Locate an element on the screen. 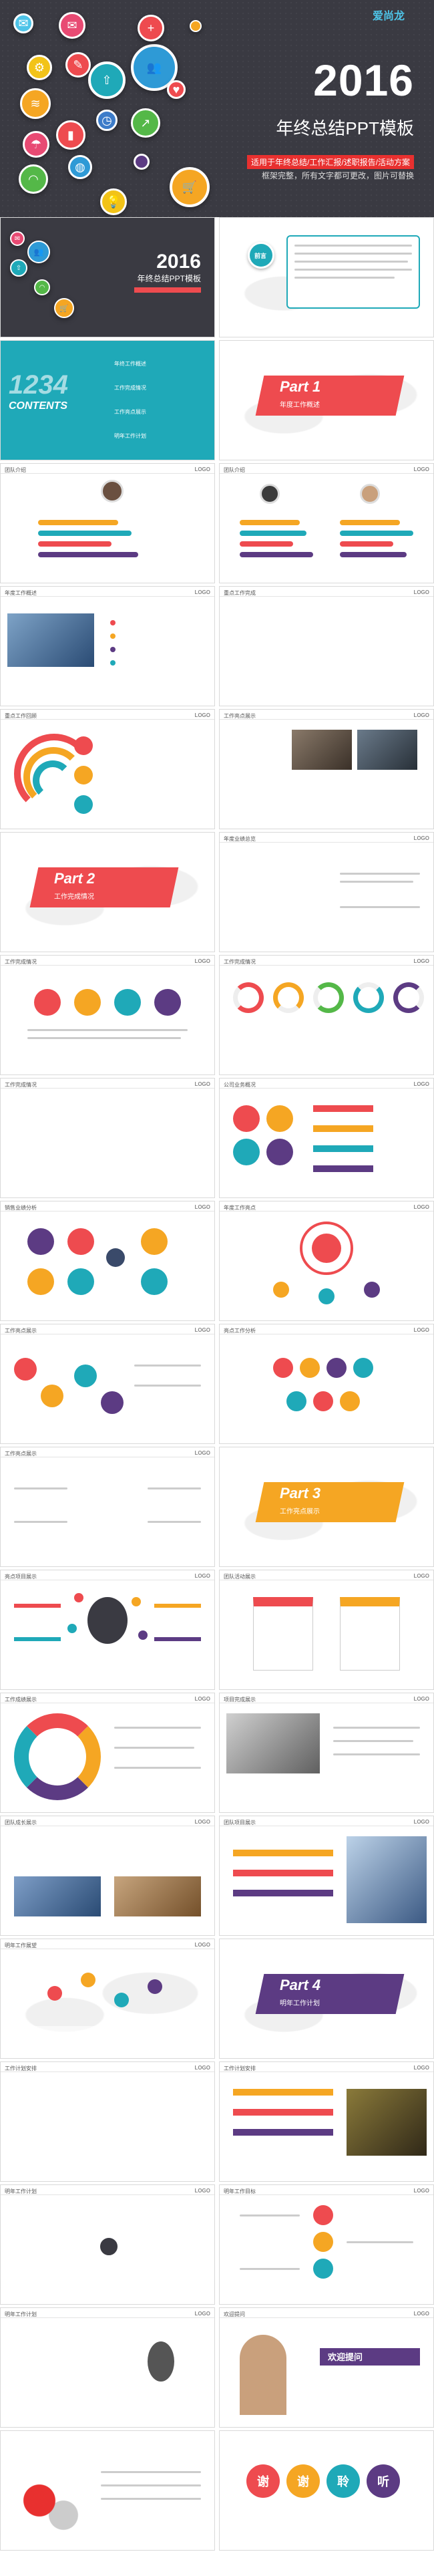  part-label: 工作完成情况 is located at coordinates (74, 897).